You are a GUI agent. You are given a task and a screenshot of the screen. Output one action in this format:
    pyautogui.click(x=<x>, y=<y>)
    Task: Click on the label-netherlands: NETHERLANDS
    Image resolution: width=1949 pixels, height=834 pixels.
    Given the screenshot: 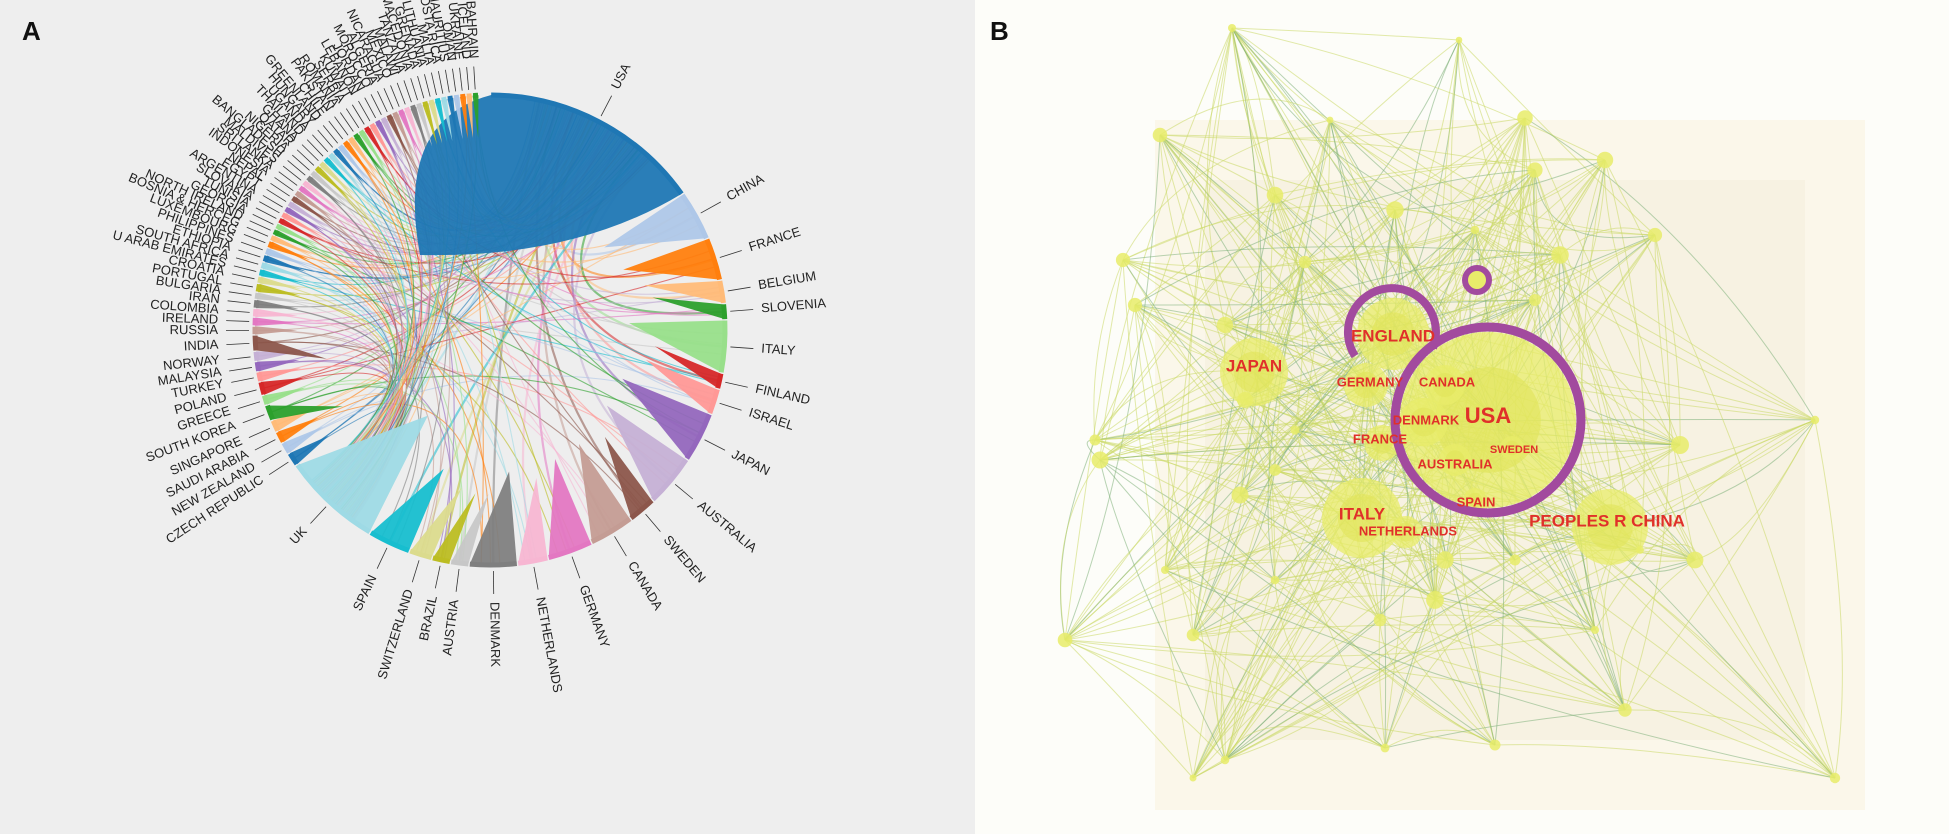 What is the action you would take?
    pyautogui.click(x=549, y=645)
    